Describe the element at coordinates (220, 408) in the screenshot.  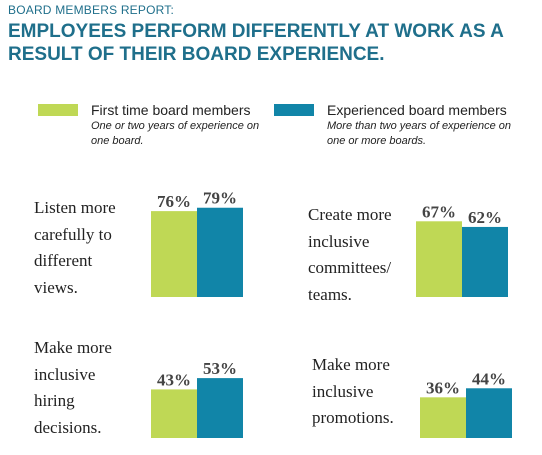
I see `bar-hiring-experienced` at that location.